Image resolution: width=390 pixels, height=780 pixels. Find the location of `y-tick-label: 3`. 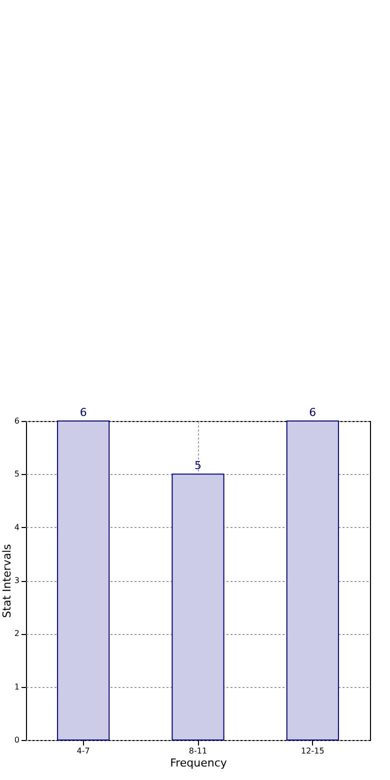

y-tick-label: 3 is located at coordinates (17, 580).